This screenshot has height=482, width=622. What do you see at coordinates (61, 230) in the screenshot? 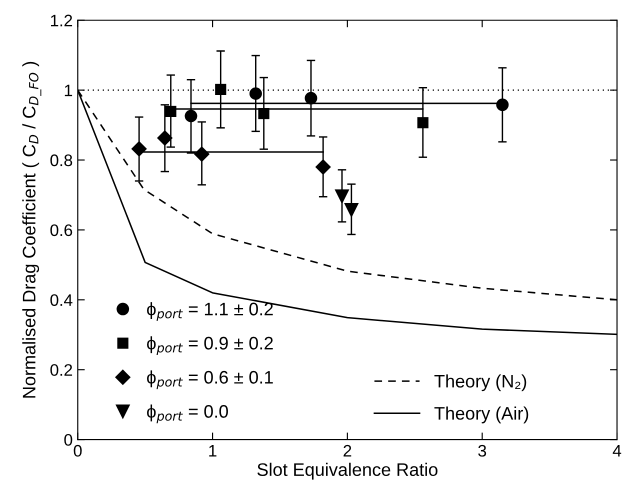
I see `y-tick-label: 0.6` at bounding box center [61, 230].